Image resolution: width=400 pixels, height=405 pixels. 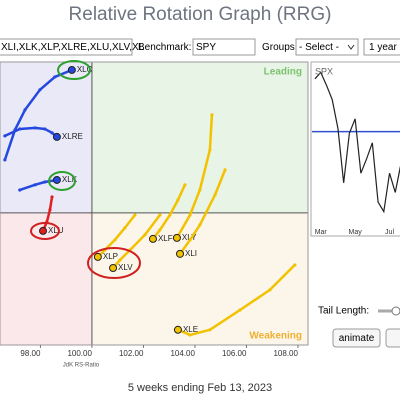 What do you see at coordinates (46, 137) in the screenshot?
I see `quadrant-improving` at bounding box center [46, 137].